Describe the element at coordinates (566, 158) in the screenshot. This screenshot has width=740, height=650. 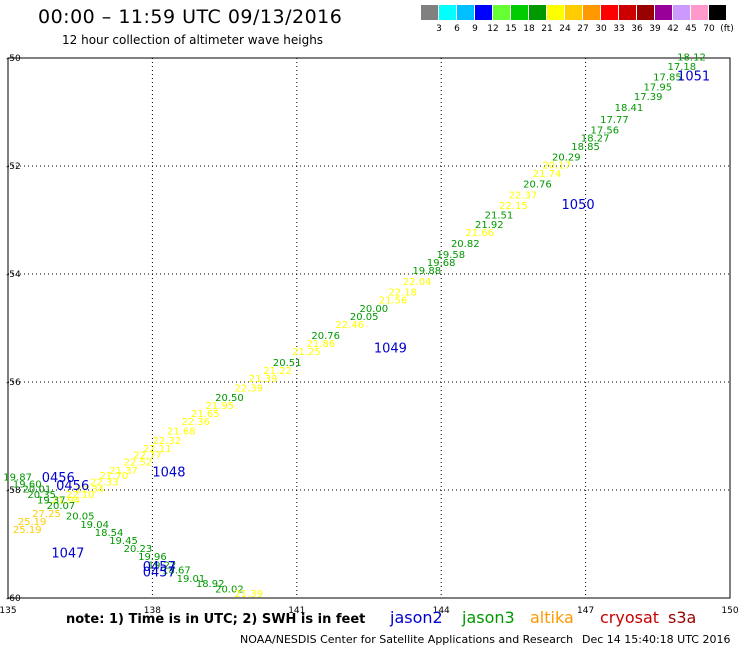
I see `wave-height-point: 20.29` at that location.